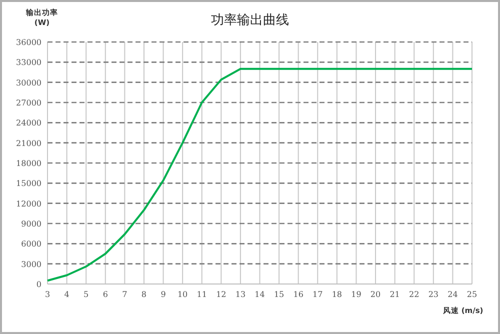 The width and height of the screenshot is (500, 334). What do you see at coordinates (31, 264) in the screenshot?
I see `y-tick-label: 3000` at bounding box center [31, 264].